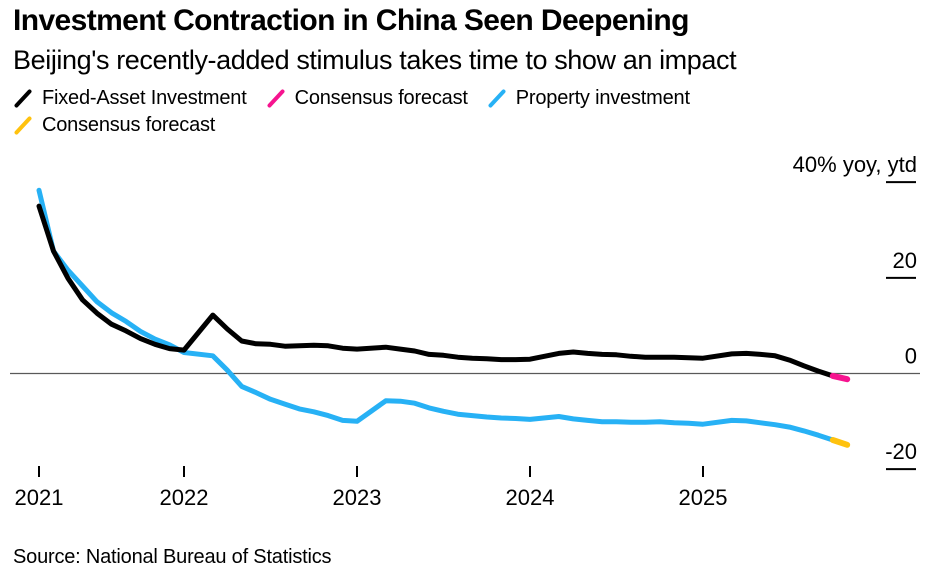 The image size is (944, 584). What do you see at coordinates (351, 125) in the screenshot?
I see `legend-row-2: Consensus forecast` at bounding box center [351, 125].